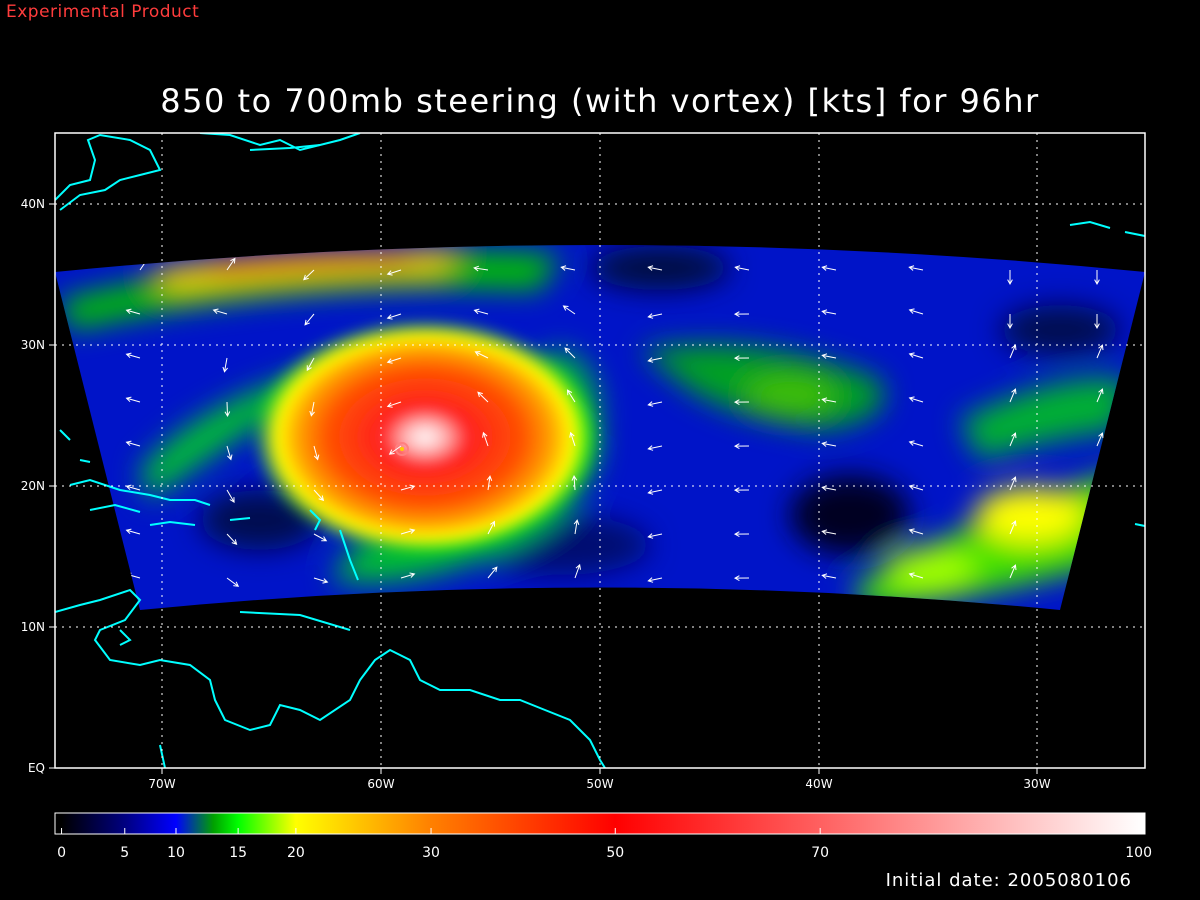 Image resolution: width=1200 pixels, height=900 pixels. Describe the element at coordinates (161, 784) in the screenshot. I see `lon-tick-label: 70W` at that location.